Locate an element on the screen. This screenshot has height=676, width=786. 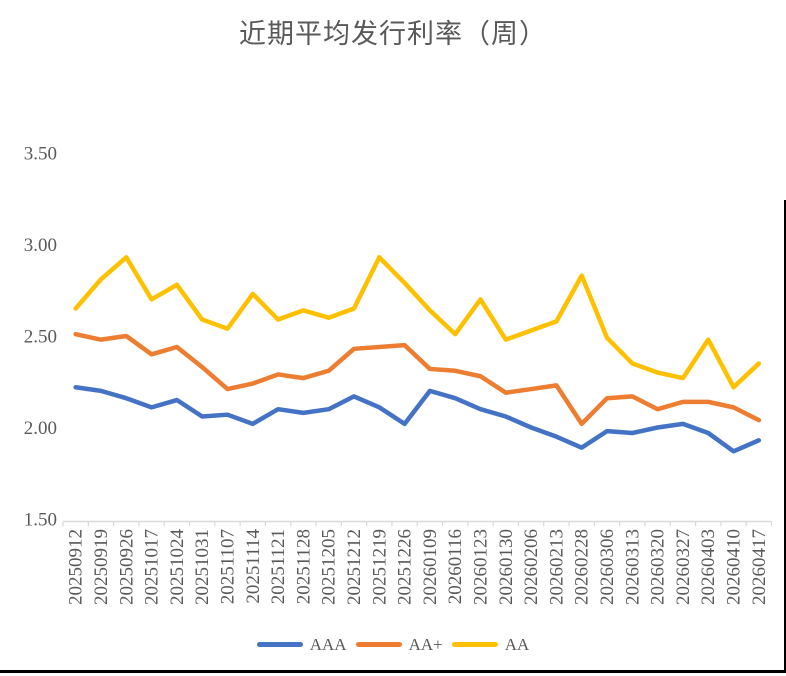
legend-label-aa: AA is located at coordinates (517, 644).